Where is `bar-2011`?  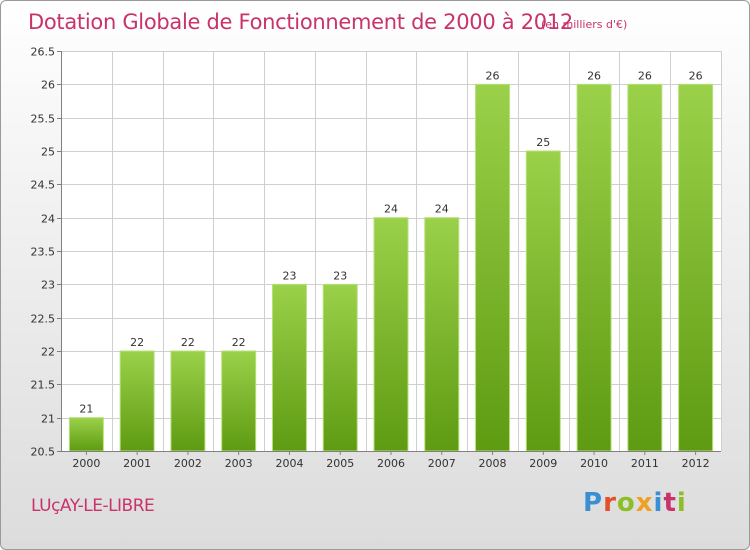
bar-2011 is located at coordinates (645, 267).